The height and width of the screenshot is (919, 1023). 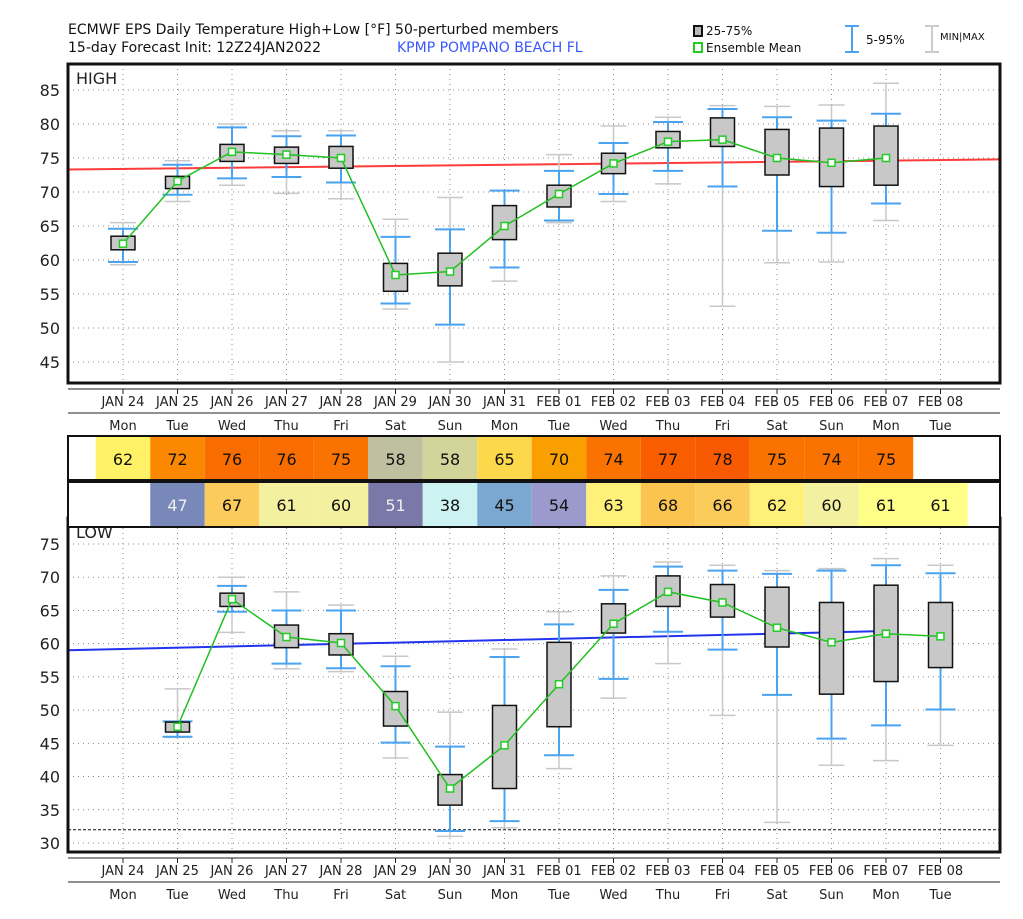 I want to click on y-tick-label: 75, so click(x=50, y=544).